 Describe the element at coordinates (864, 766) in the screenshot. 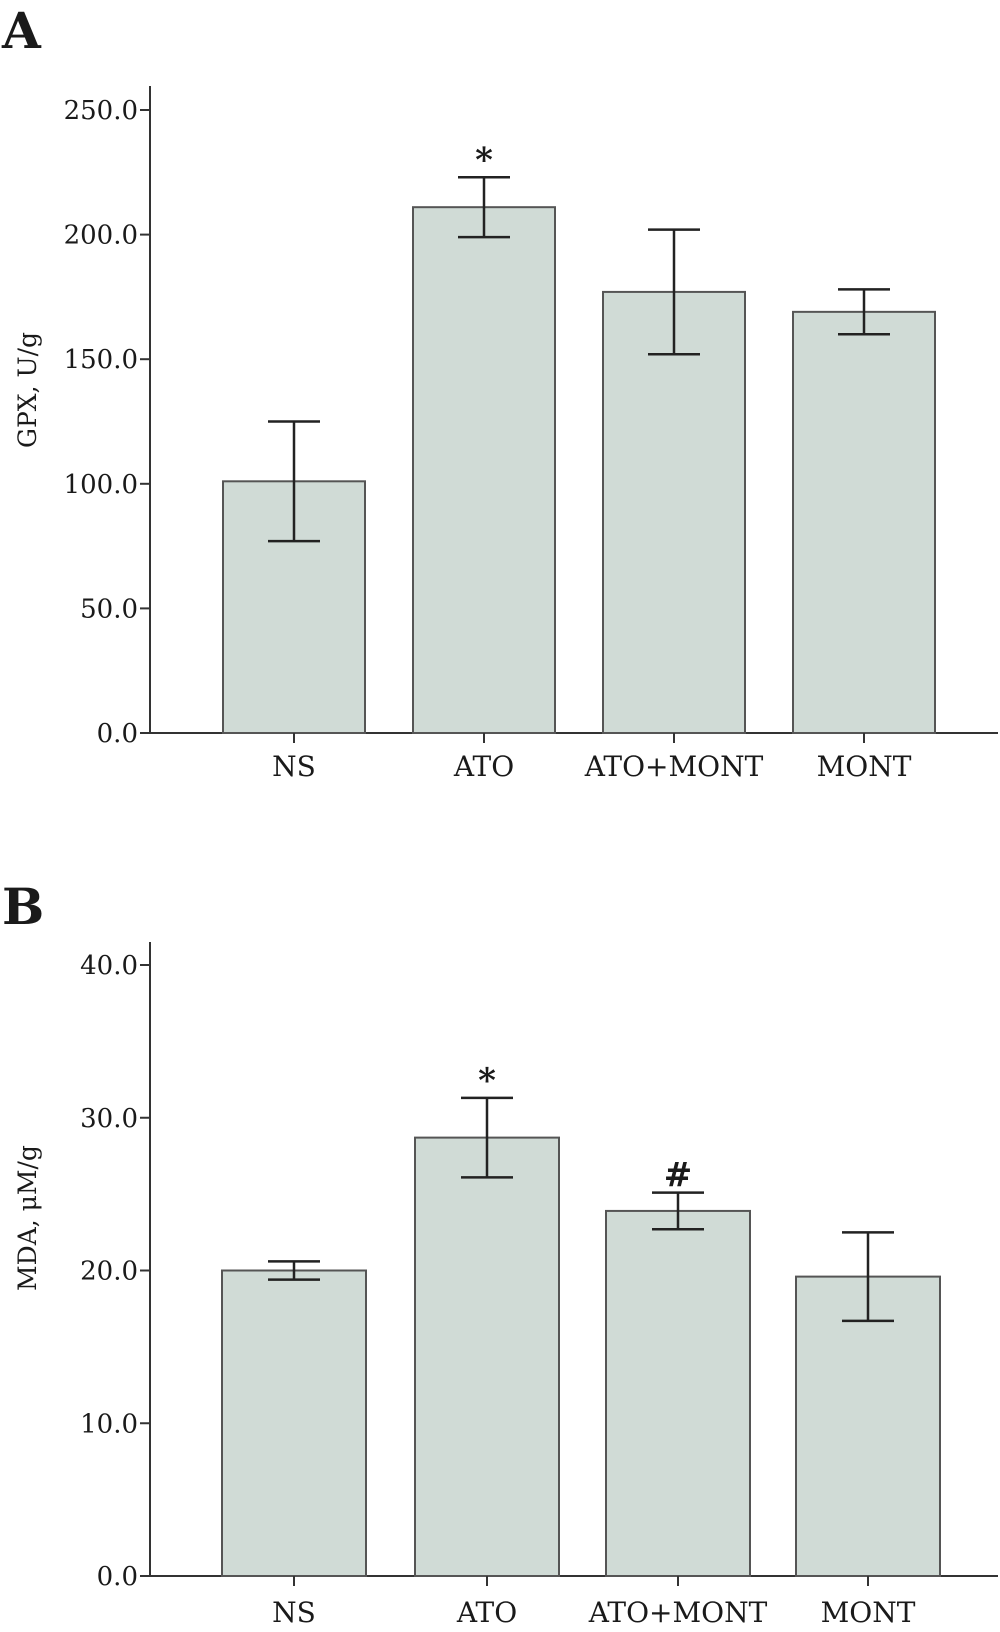

I see `panel-a-x-tick-label: MONT` at that location.